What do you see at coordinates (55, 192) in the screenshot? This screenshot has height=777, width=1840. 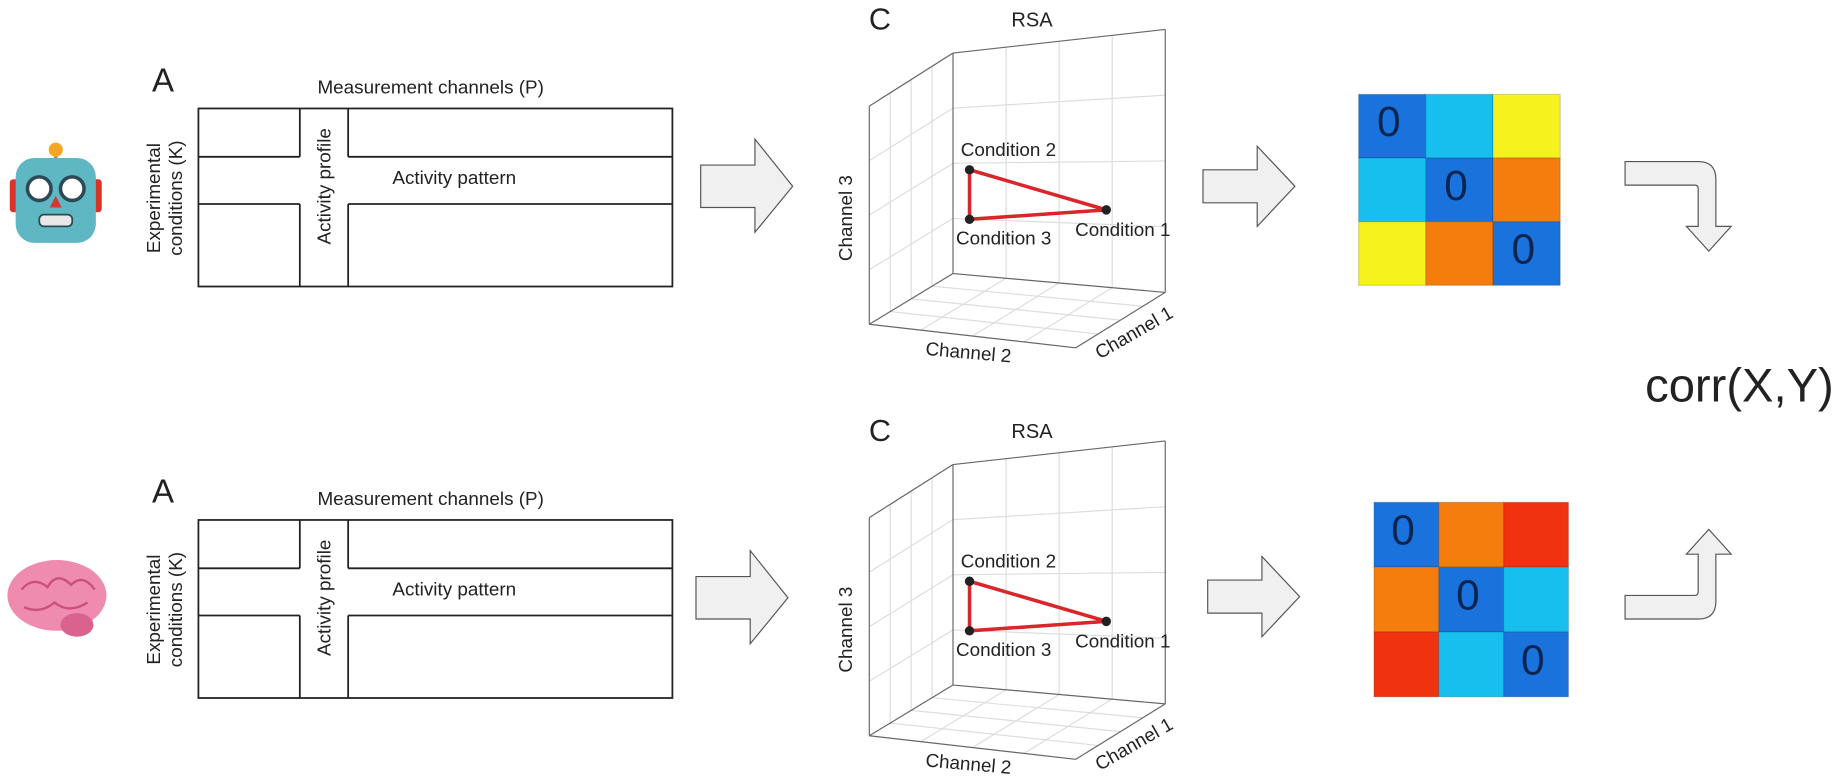 I see `robot-icon` at bounding box center [55, 192].